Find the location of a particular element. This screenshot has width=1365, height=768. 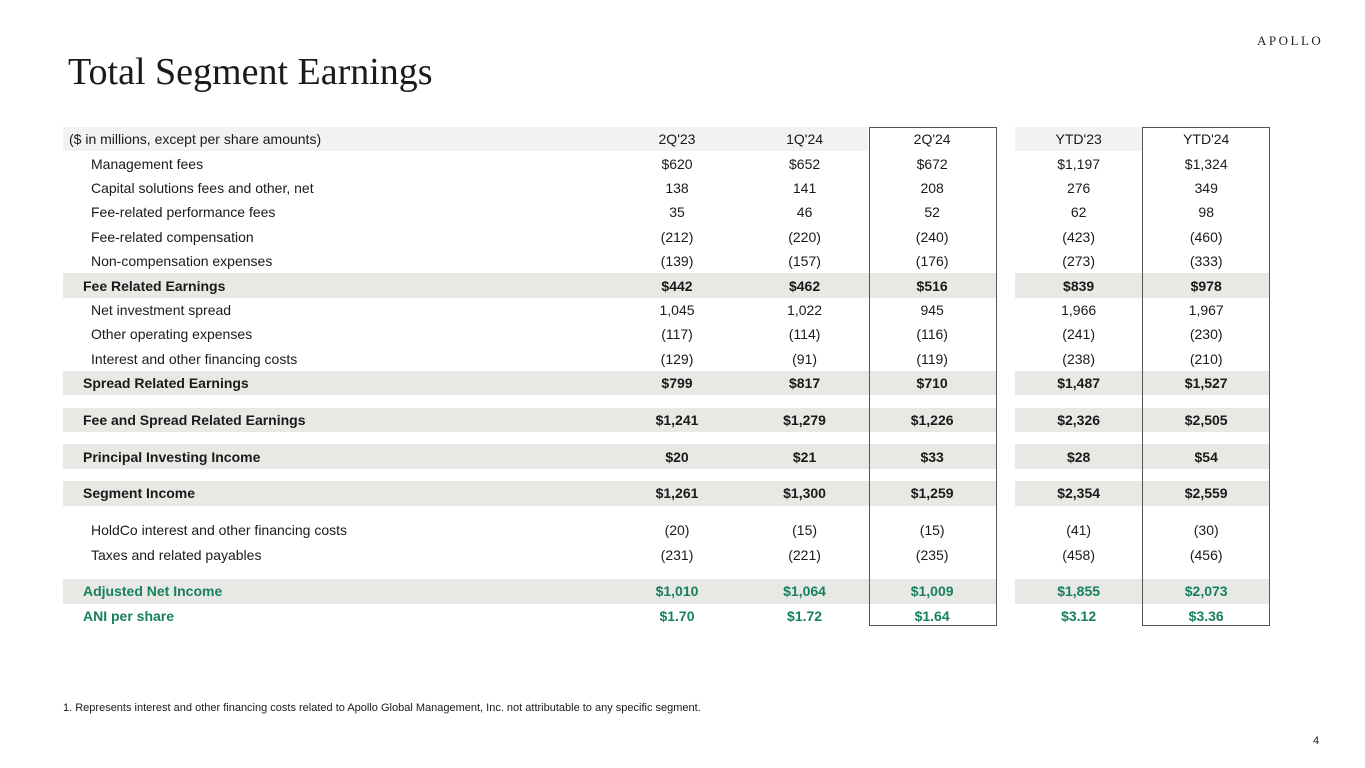

value-cell: (157) is located at coordinates (804, 261).